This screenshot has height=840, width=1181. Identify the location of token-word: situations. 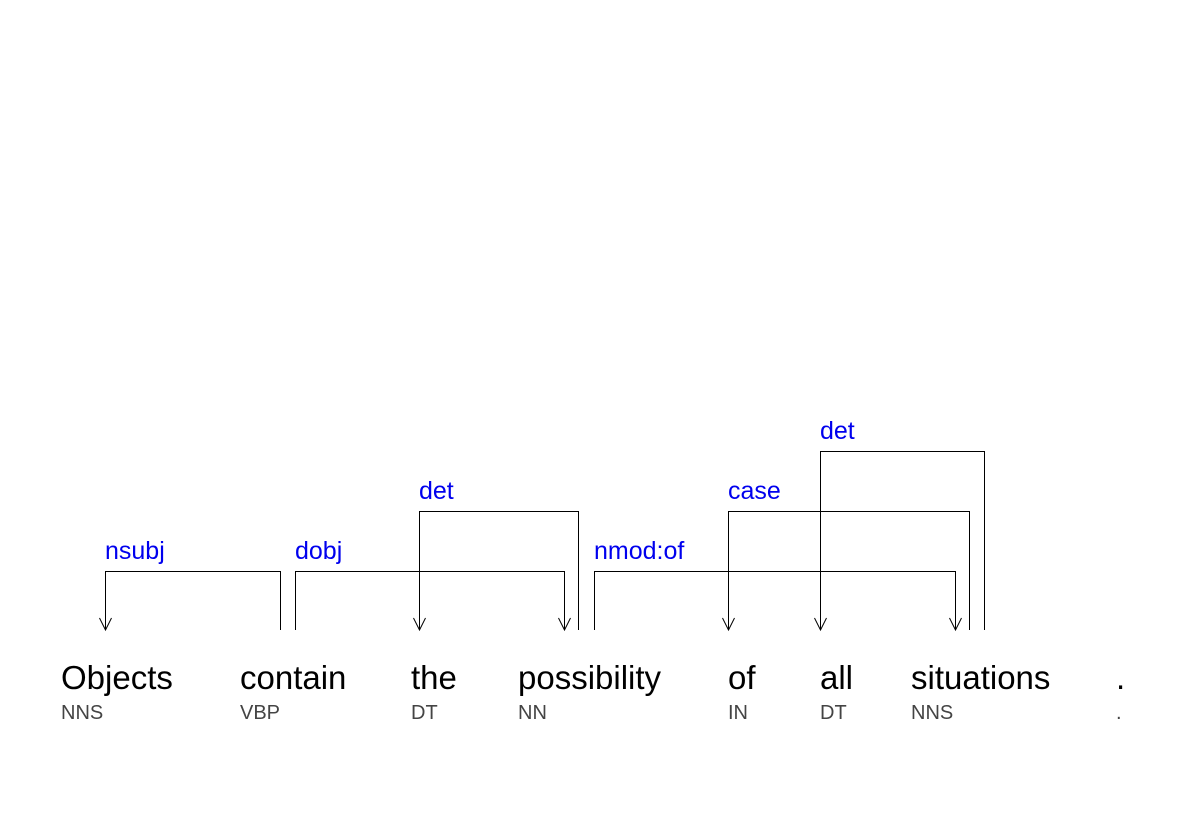
(981, 677).